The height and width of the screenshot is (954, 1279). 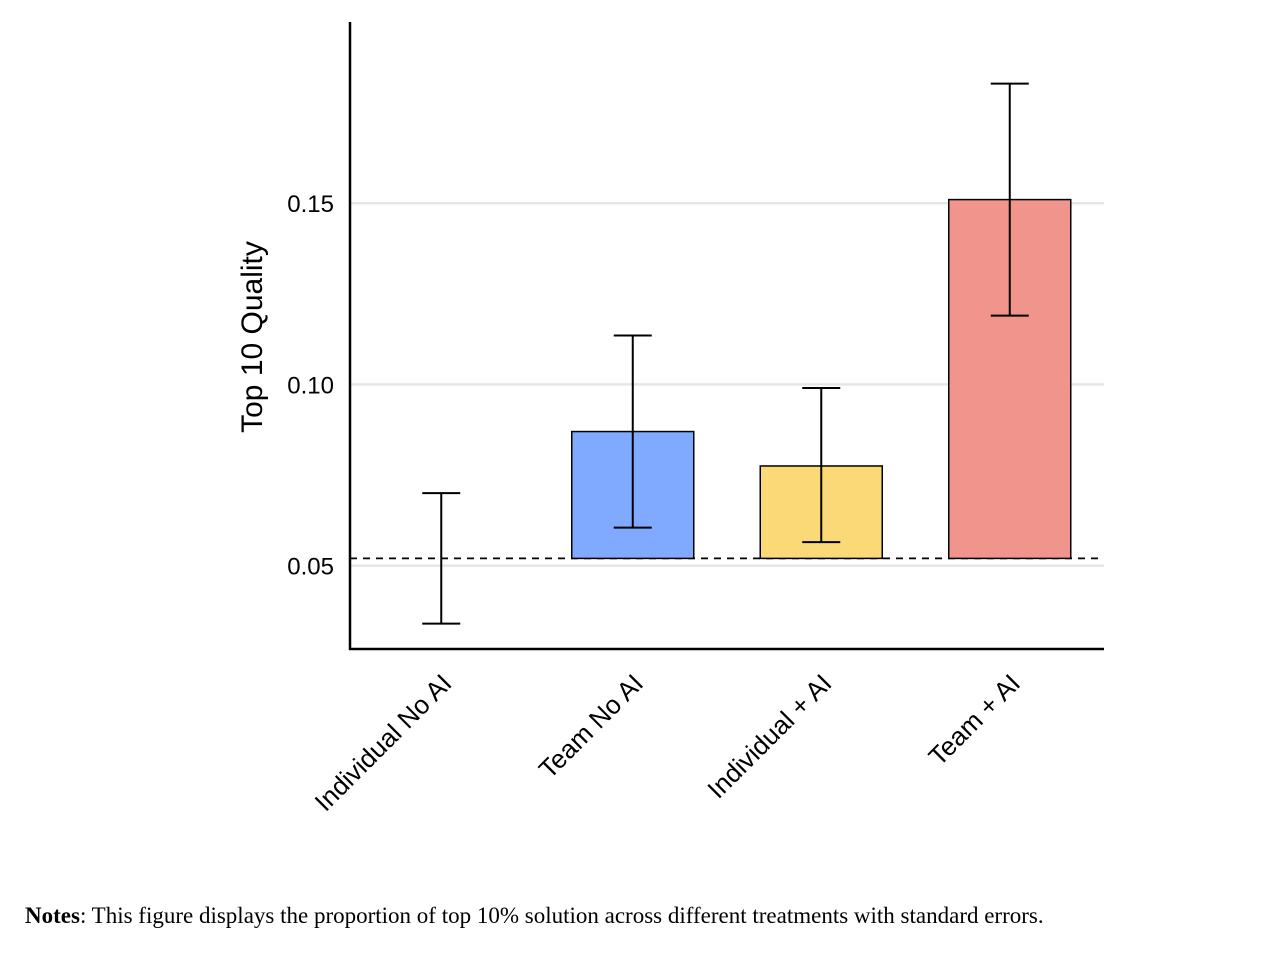 I want to click on y-tick-label: 0.05, so click(x=310, y=567).